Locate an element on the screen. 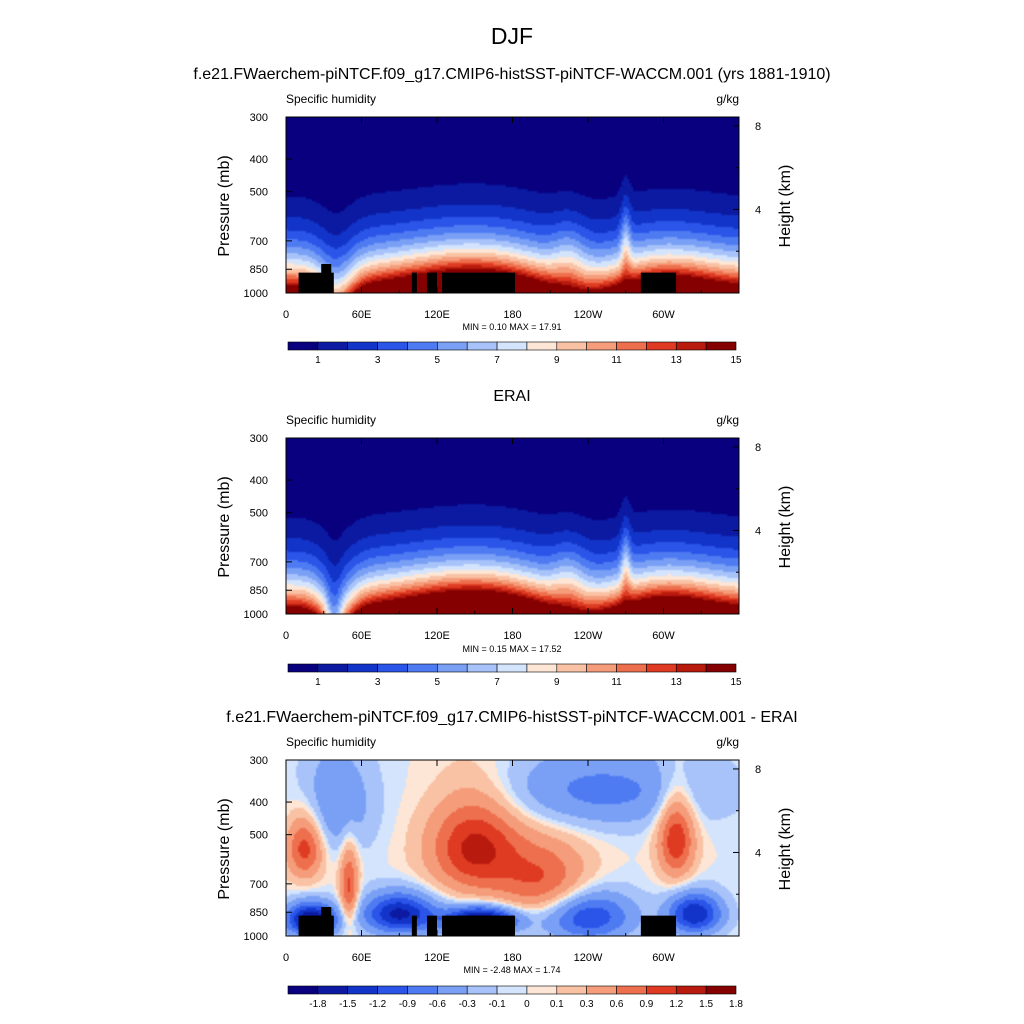 This screenshot has height=1024, width=1024. panel-2-y-axis-title: Pressure (mb) is located at coordinates (224, 526).